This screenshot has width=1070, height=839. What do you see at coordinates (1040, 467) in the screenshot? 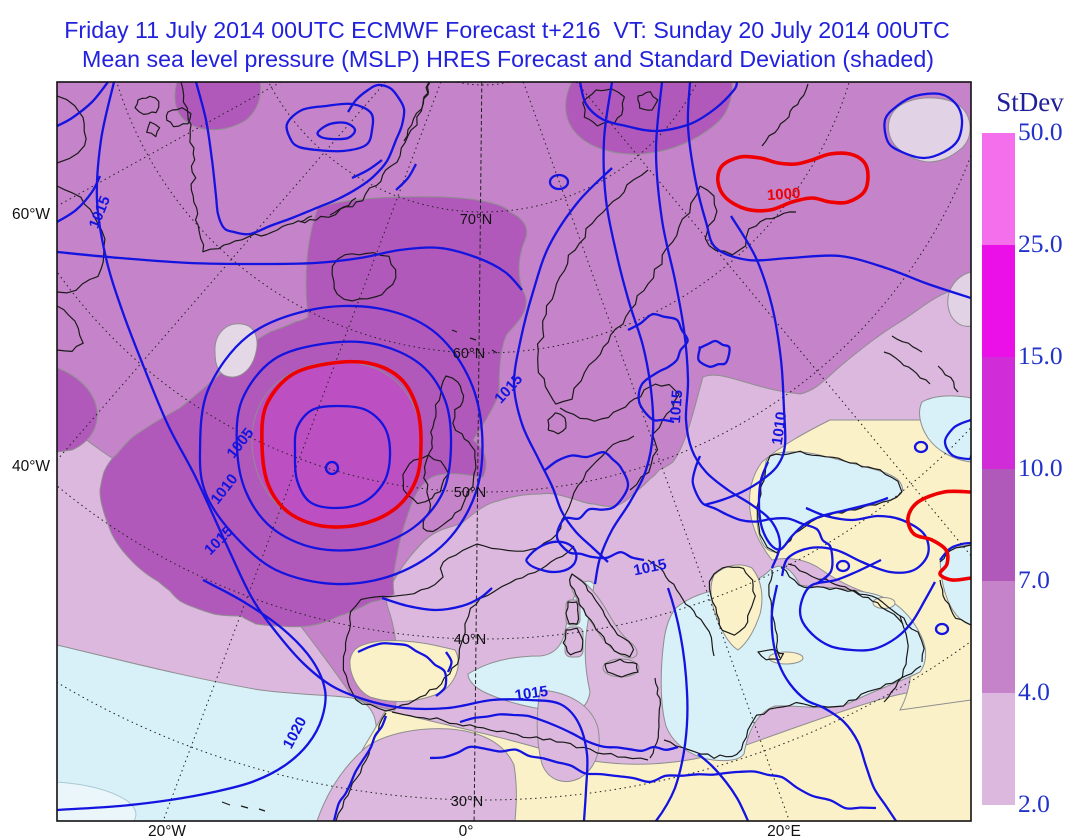
I see `svg-text: 10.0` at bounding box center [1040, 467].